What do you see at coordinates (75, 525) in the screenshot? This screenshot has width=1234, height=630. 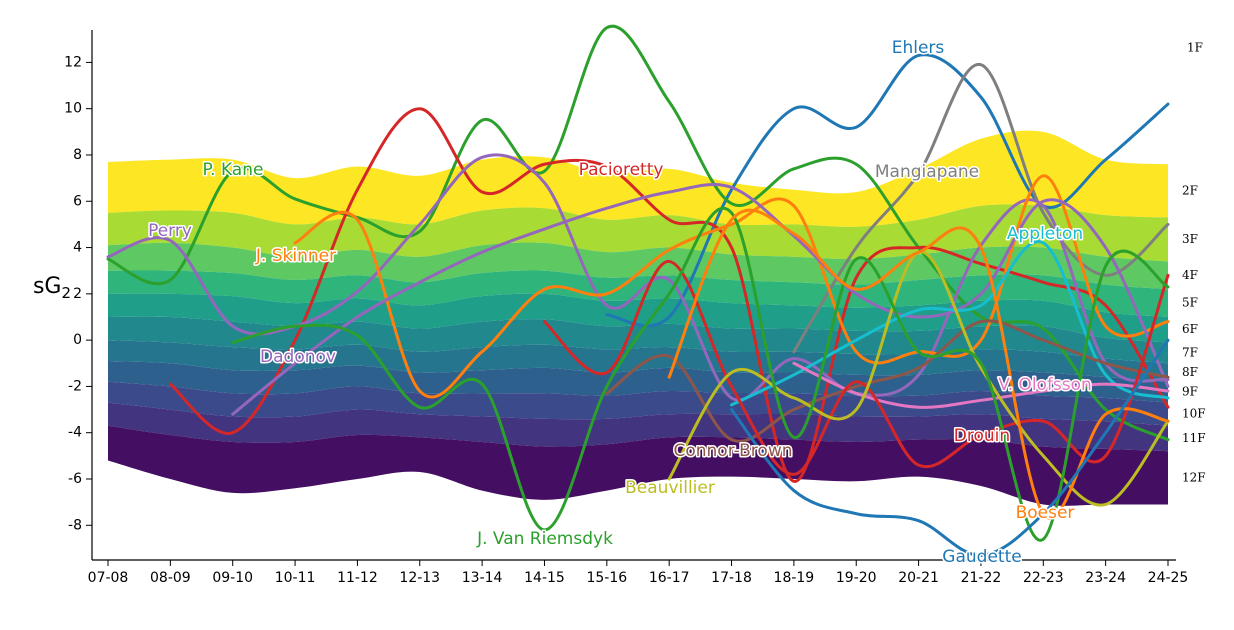 I see `y-tick-label: -8` at bounding box center [75, 525].